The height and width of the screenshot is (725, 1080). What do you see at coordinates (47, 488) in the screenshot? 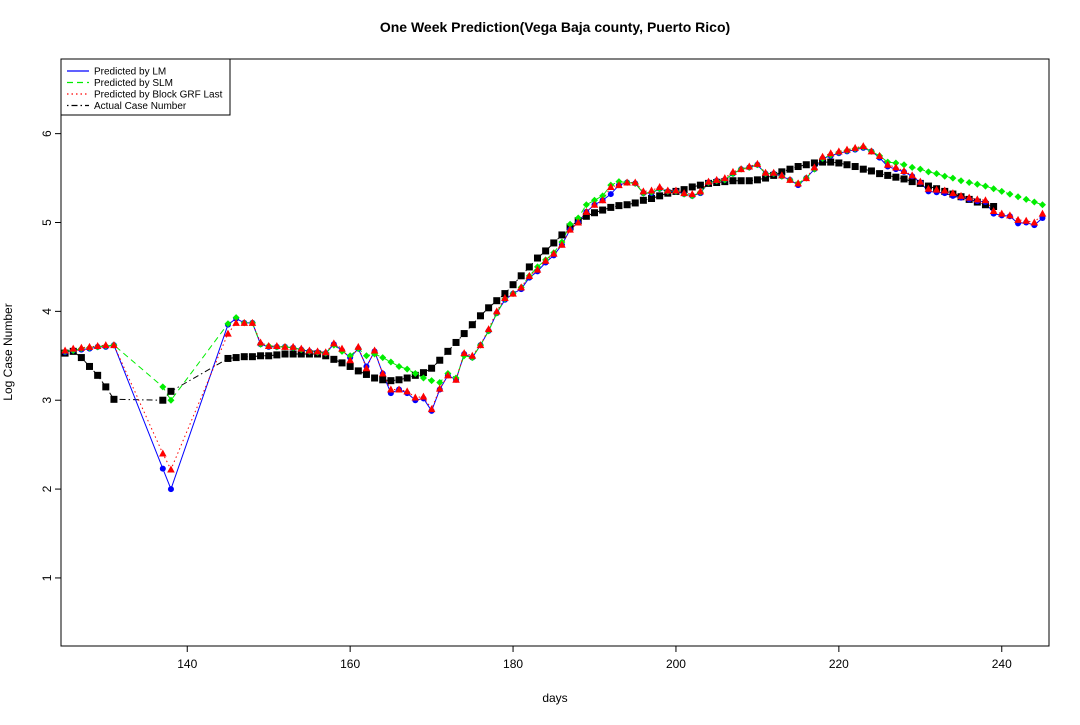
I see `y-tick-label: 2` at bounding box center [47, 488].